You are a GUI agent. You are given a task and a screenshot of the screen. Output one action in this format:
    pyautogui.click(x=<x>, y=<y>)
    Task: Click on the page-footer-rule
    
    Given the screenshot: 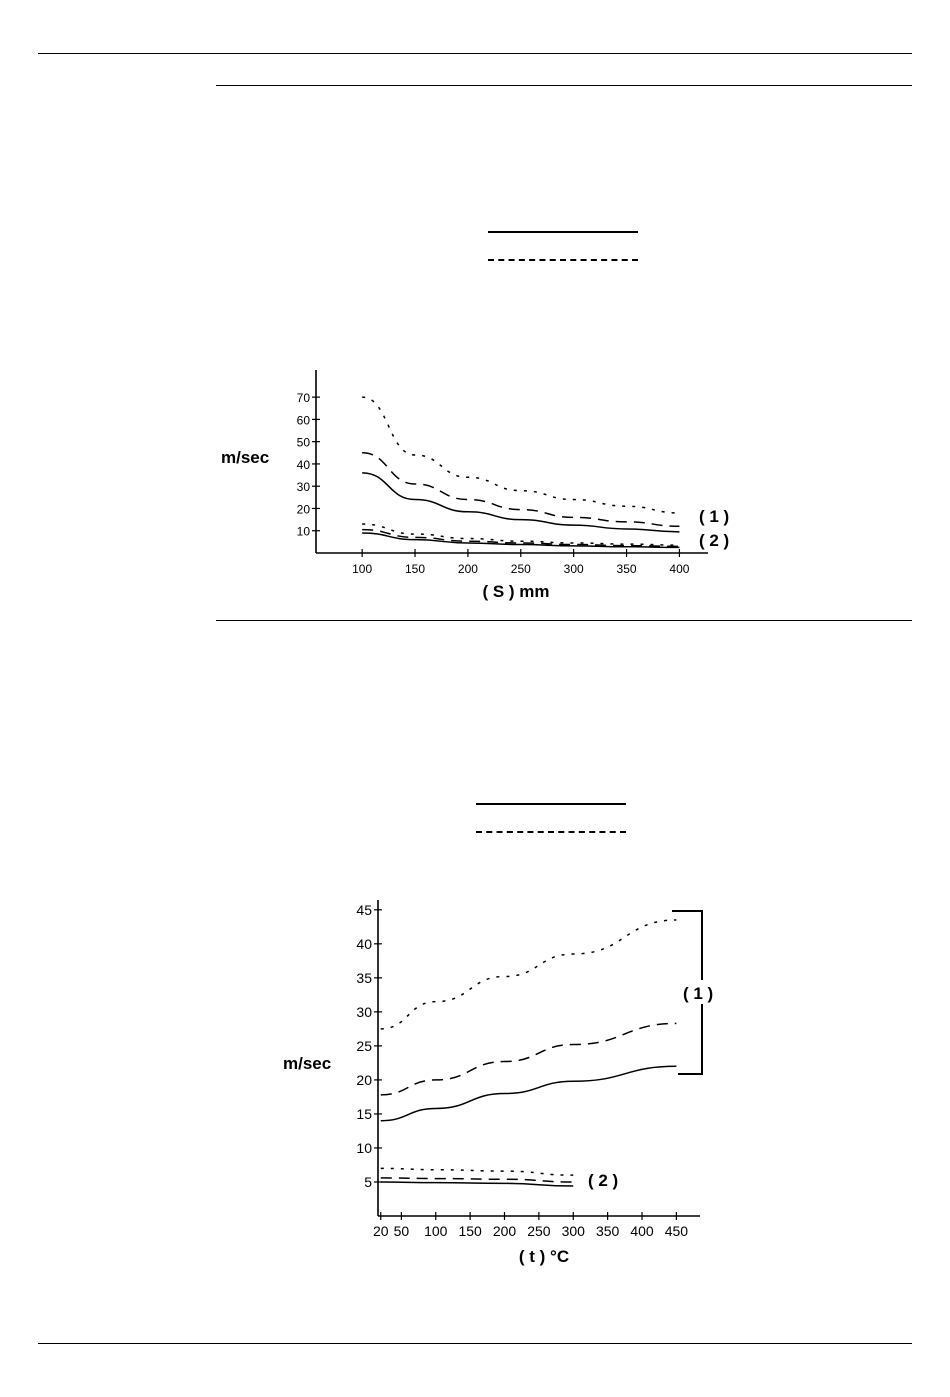 What is the action you would take?
    pyautogui.click(x=475, y=1343)
    